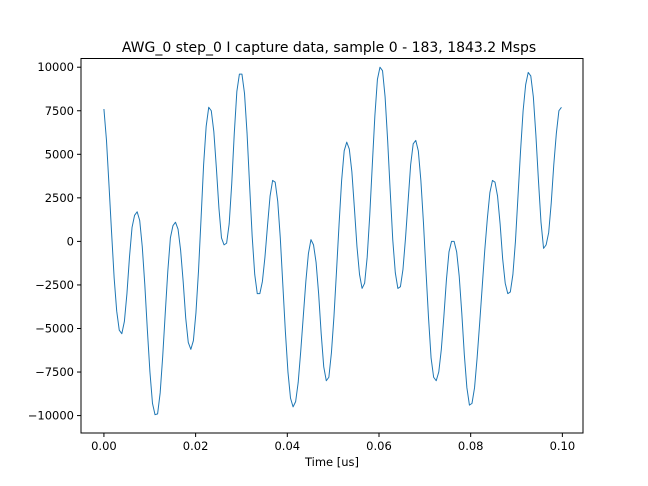  What do you see at coordinates (287, 446) in the screenshot?
I see `x-tick-label: 0.04` at bounding box center [287, 446].